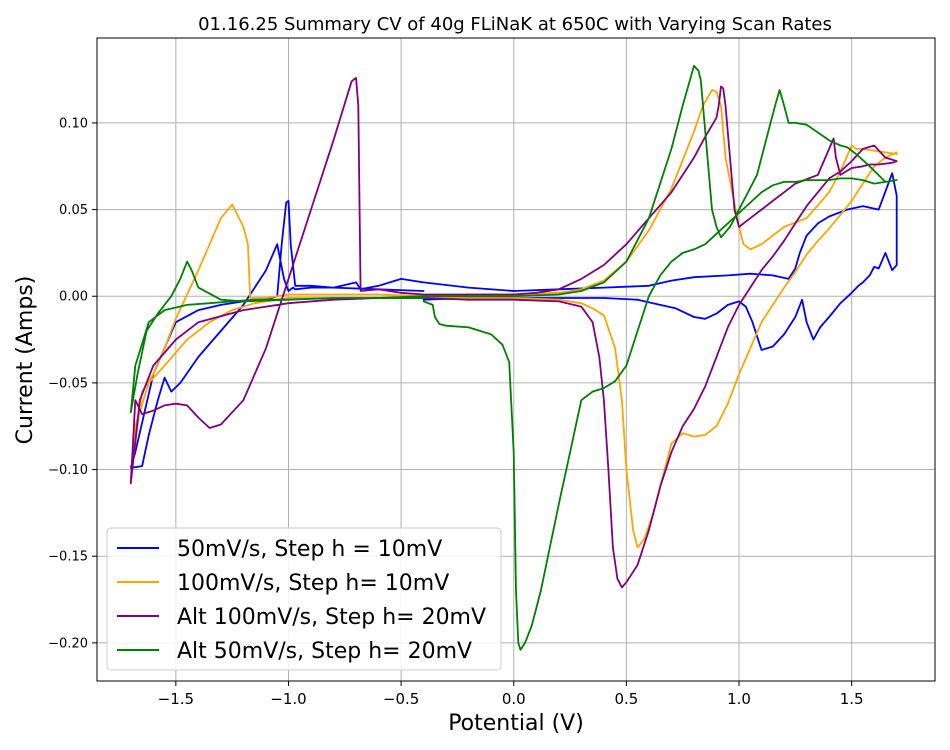  I want to click on y-axis-ticks: −0.20 −0.15 −0.10 −0.05 0.00 0.05 0.10, so click(72, 383).